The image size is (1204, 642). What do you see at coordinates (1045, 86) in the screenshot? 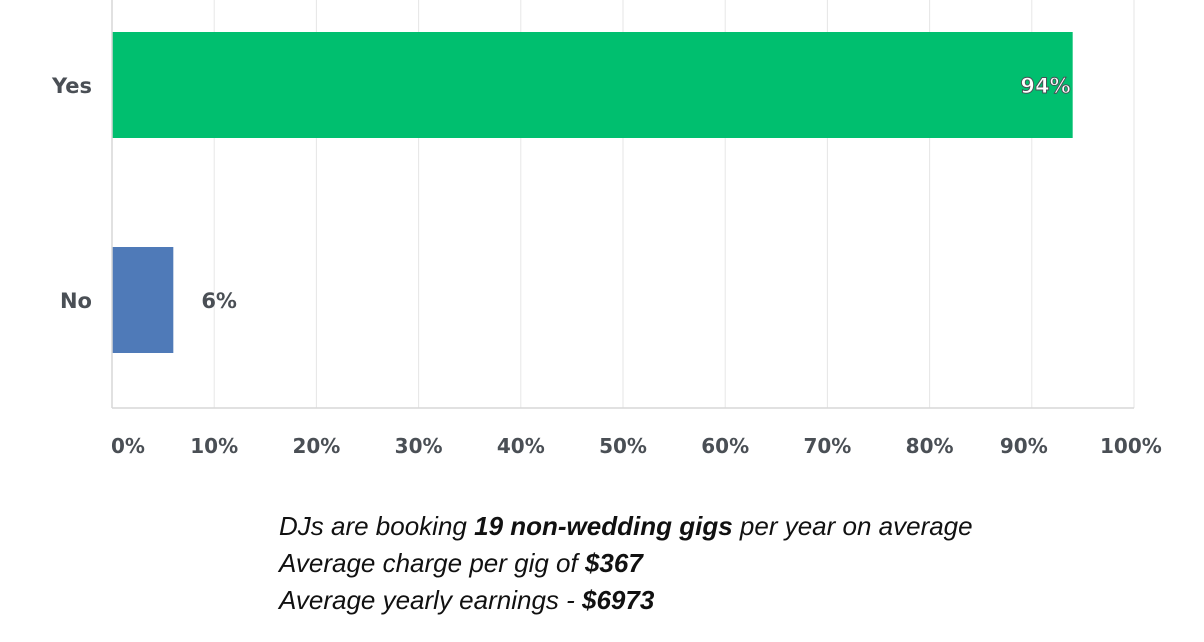
I see `value-label-yes: 94%` at bounding box center [1045, 86].